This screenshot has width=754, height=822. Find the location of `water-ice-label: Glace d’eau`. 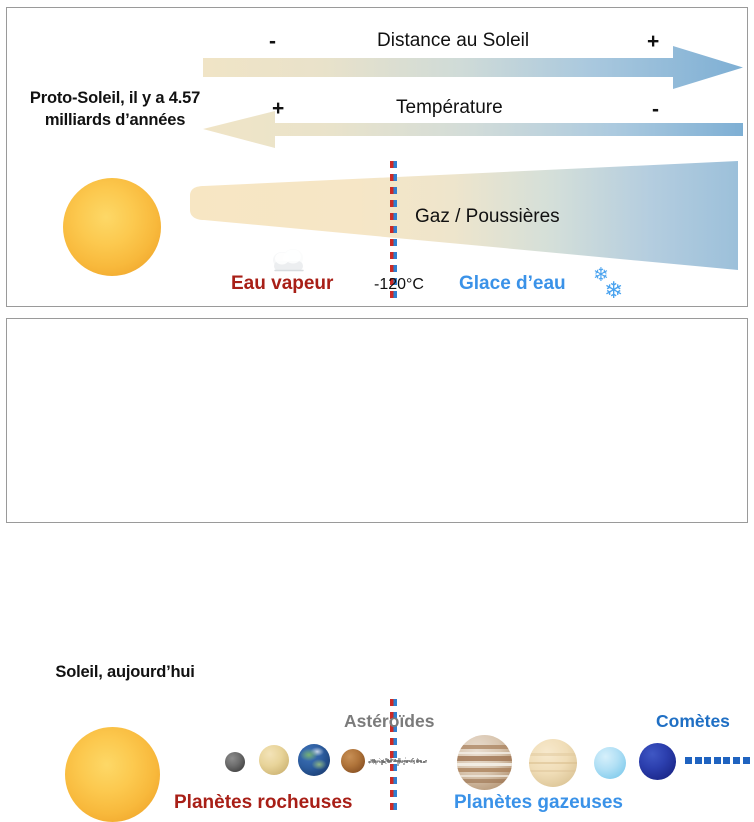

water-ice-label: Glace d’eau is located at coordinates (512, 283).